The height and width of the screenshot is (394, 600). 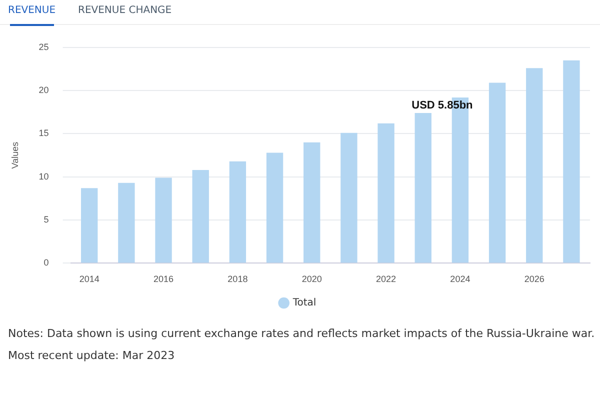 I want to click on text: Notes: Data shown is using current exchange rates and reflects market impacts of the Russia-Ukraine war., so click(x=301, y=333).